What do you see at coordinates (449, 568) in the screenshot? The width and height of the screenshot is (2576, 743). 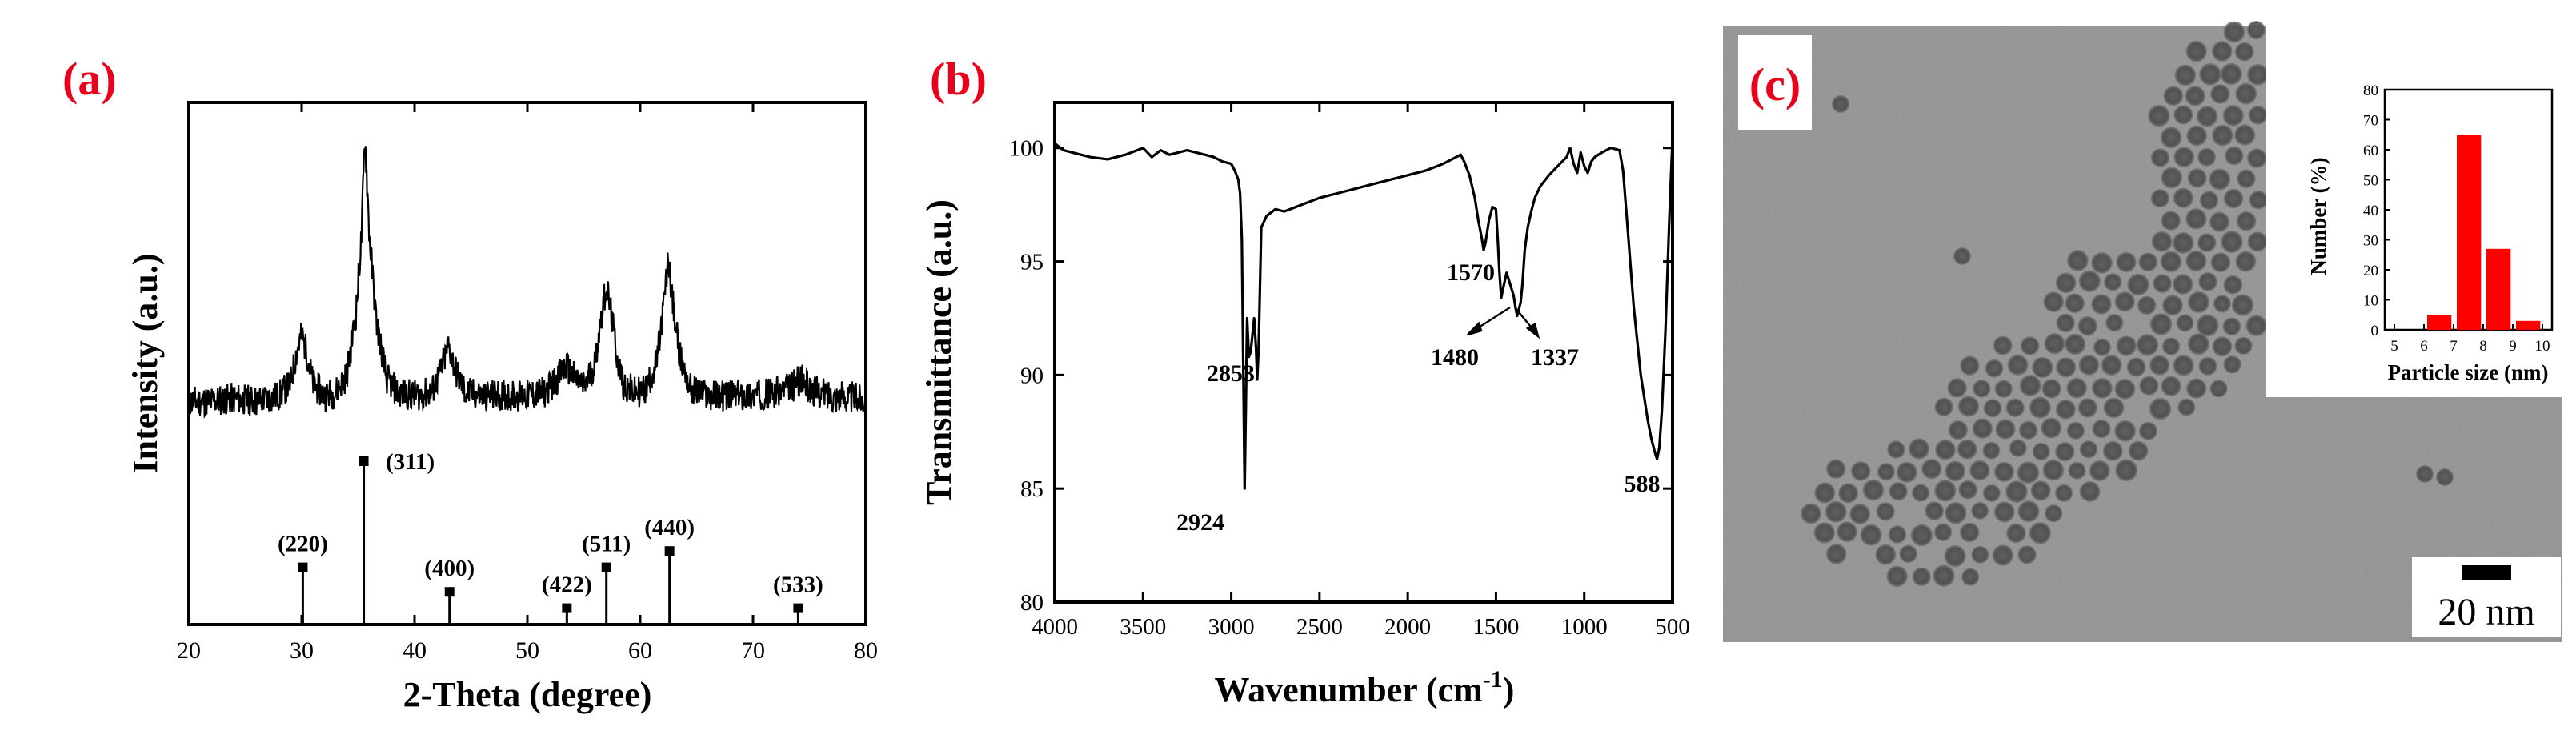 I see `reference-peak-label: (400)` at bounding box center [449, 568].